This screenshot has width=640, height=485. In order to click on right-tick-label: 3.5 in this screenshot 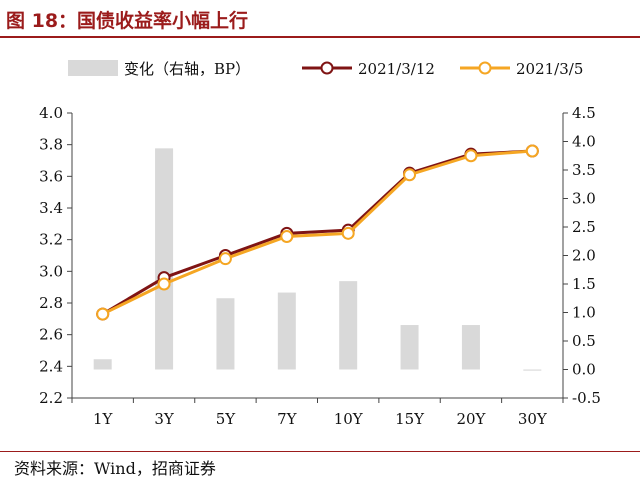, I will do `click(584, 170)`.